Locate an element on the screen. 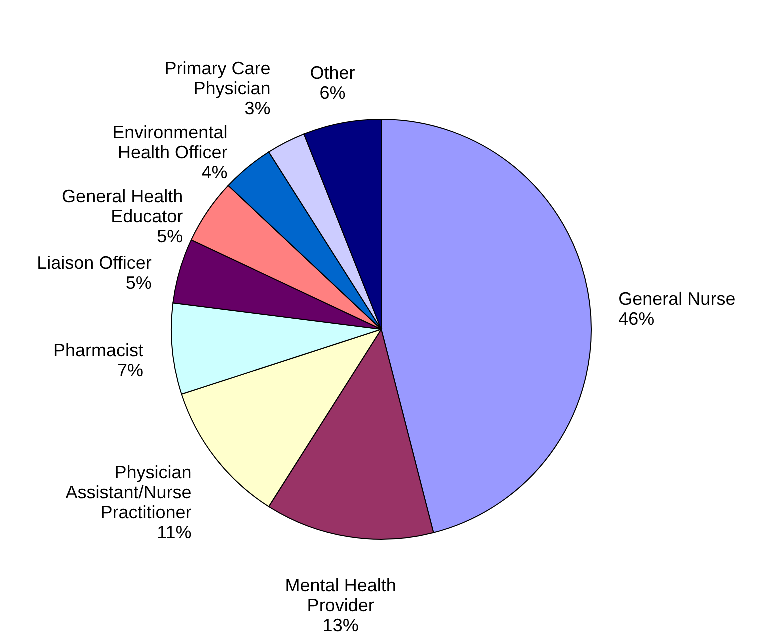 The width and height of the screenshot is (763, 643). data-label: 3% is located at coordinates (257, 108).